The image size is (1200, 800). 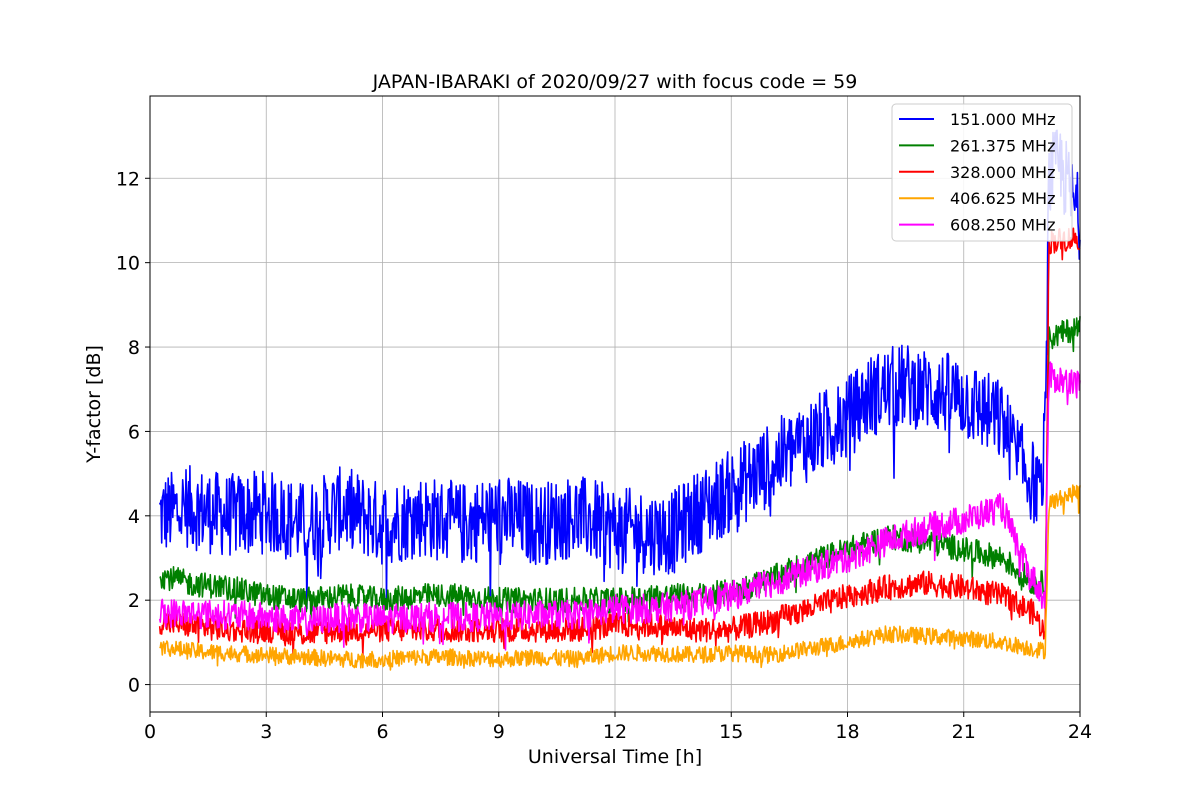 What do you see at coordinates (499, 732) in the screenshot?
I see `x-tick-label: 9` at bounding box center [499, 732].